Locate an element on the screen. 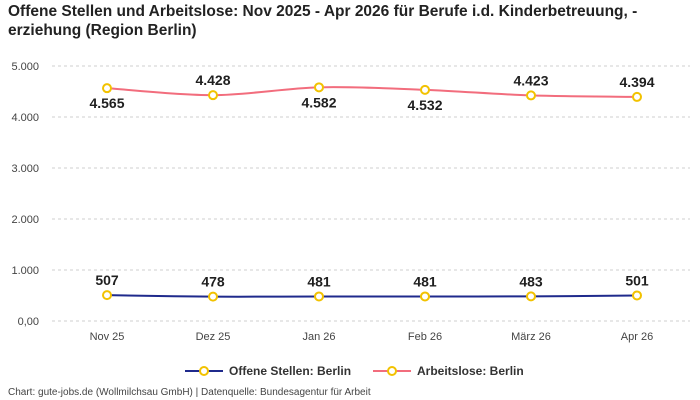 The width and height of the screenshot is (700, 400). data-label: 4.565 is located at coordinates (106, 103).